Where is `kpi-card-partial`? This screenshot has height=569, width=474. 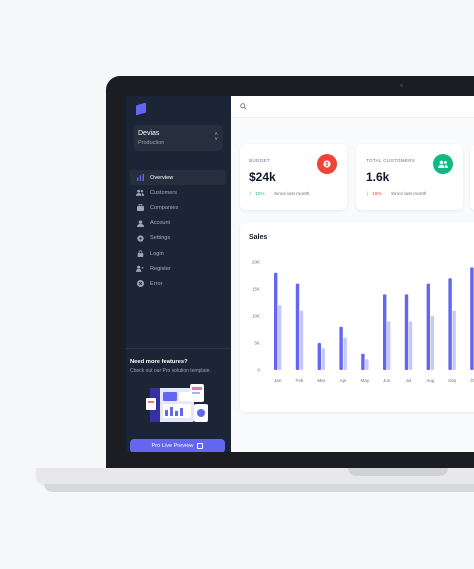
kpi-card-partial is located at coordinates (472, 177).